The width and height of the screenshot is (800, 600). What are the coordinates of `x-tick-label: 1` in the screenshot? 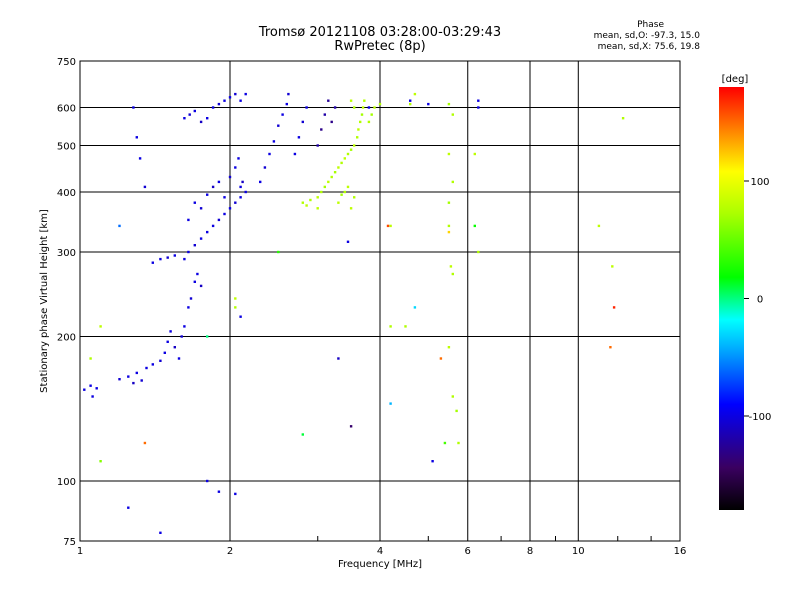 It's located at (80, 551).